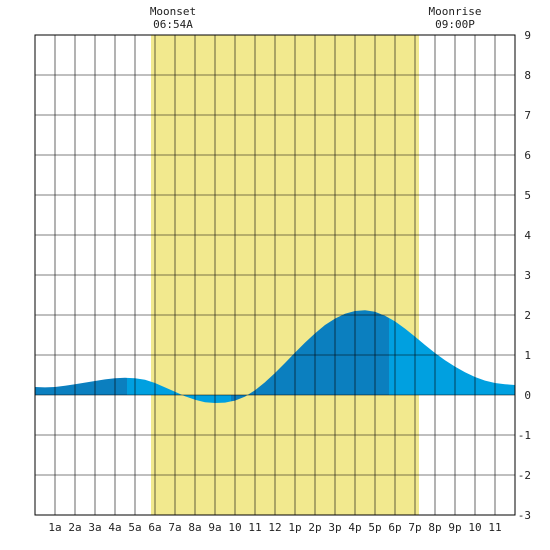 This screenshot has width=550, height=550. Describe the element at coordinates (527, 355) in the screenshot. I see `y-tick-label: 1` at that location.